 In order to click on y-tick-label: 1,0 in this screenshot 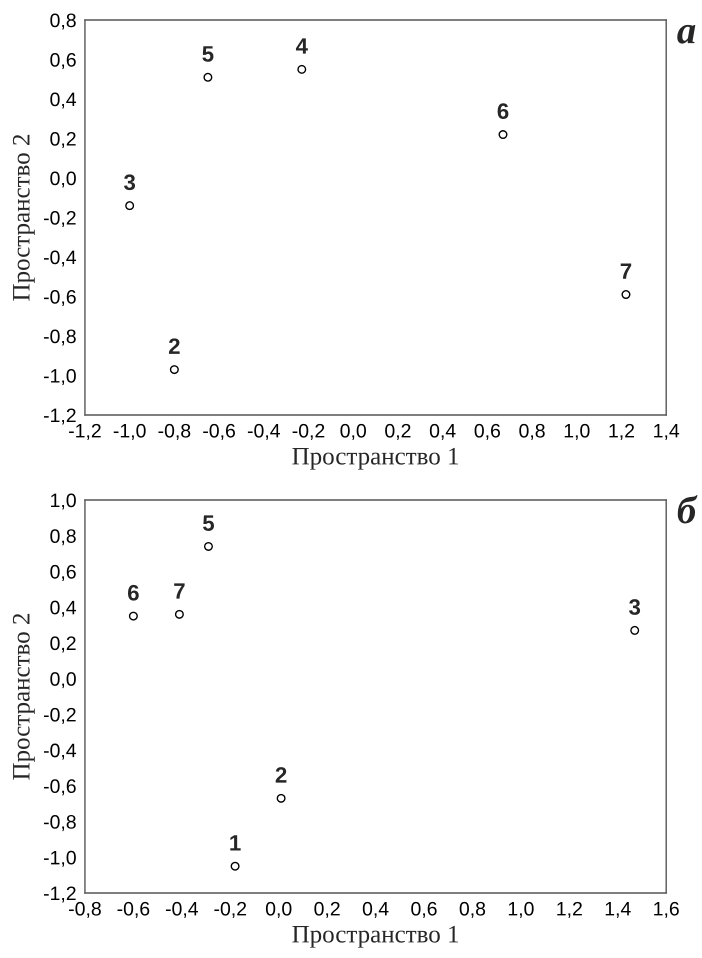, I will do `click(63, 501)`.